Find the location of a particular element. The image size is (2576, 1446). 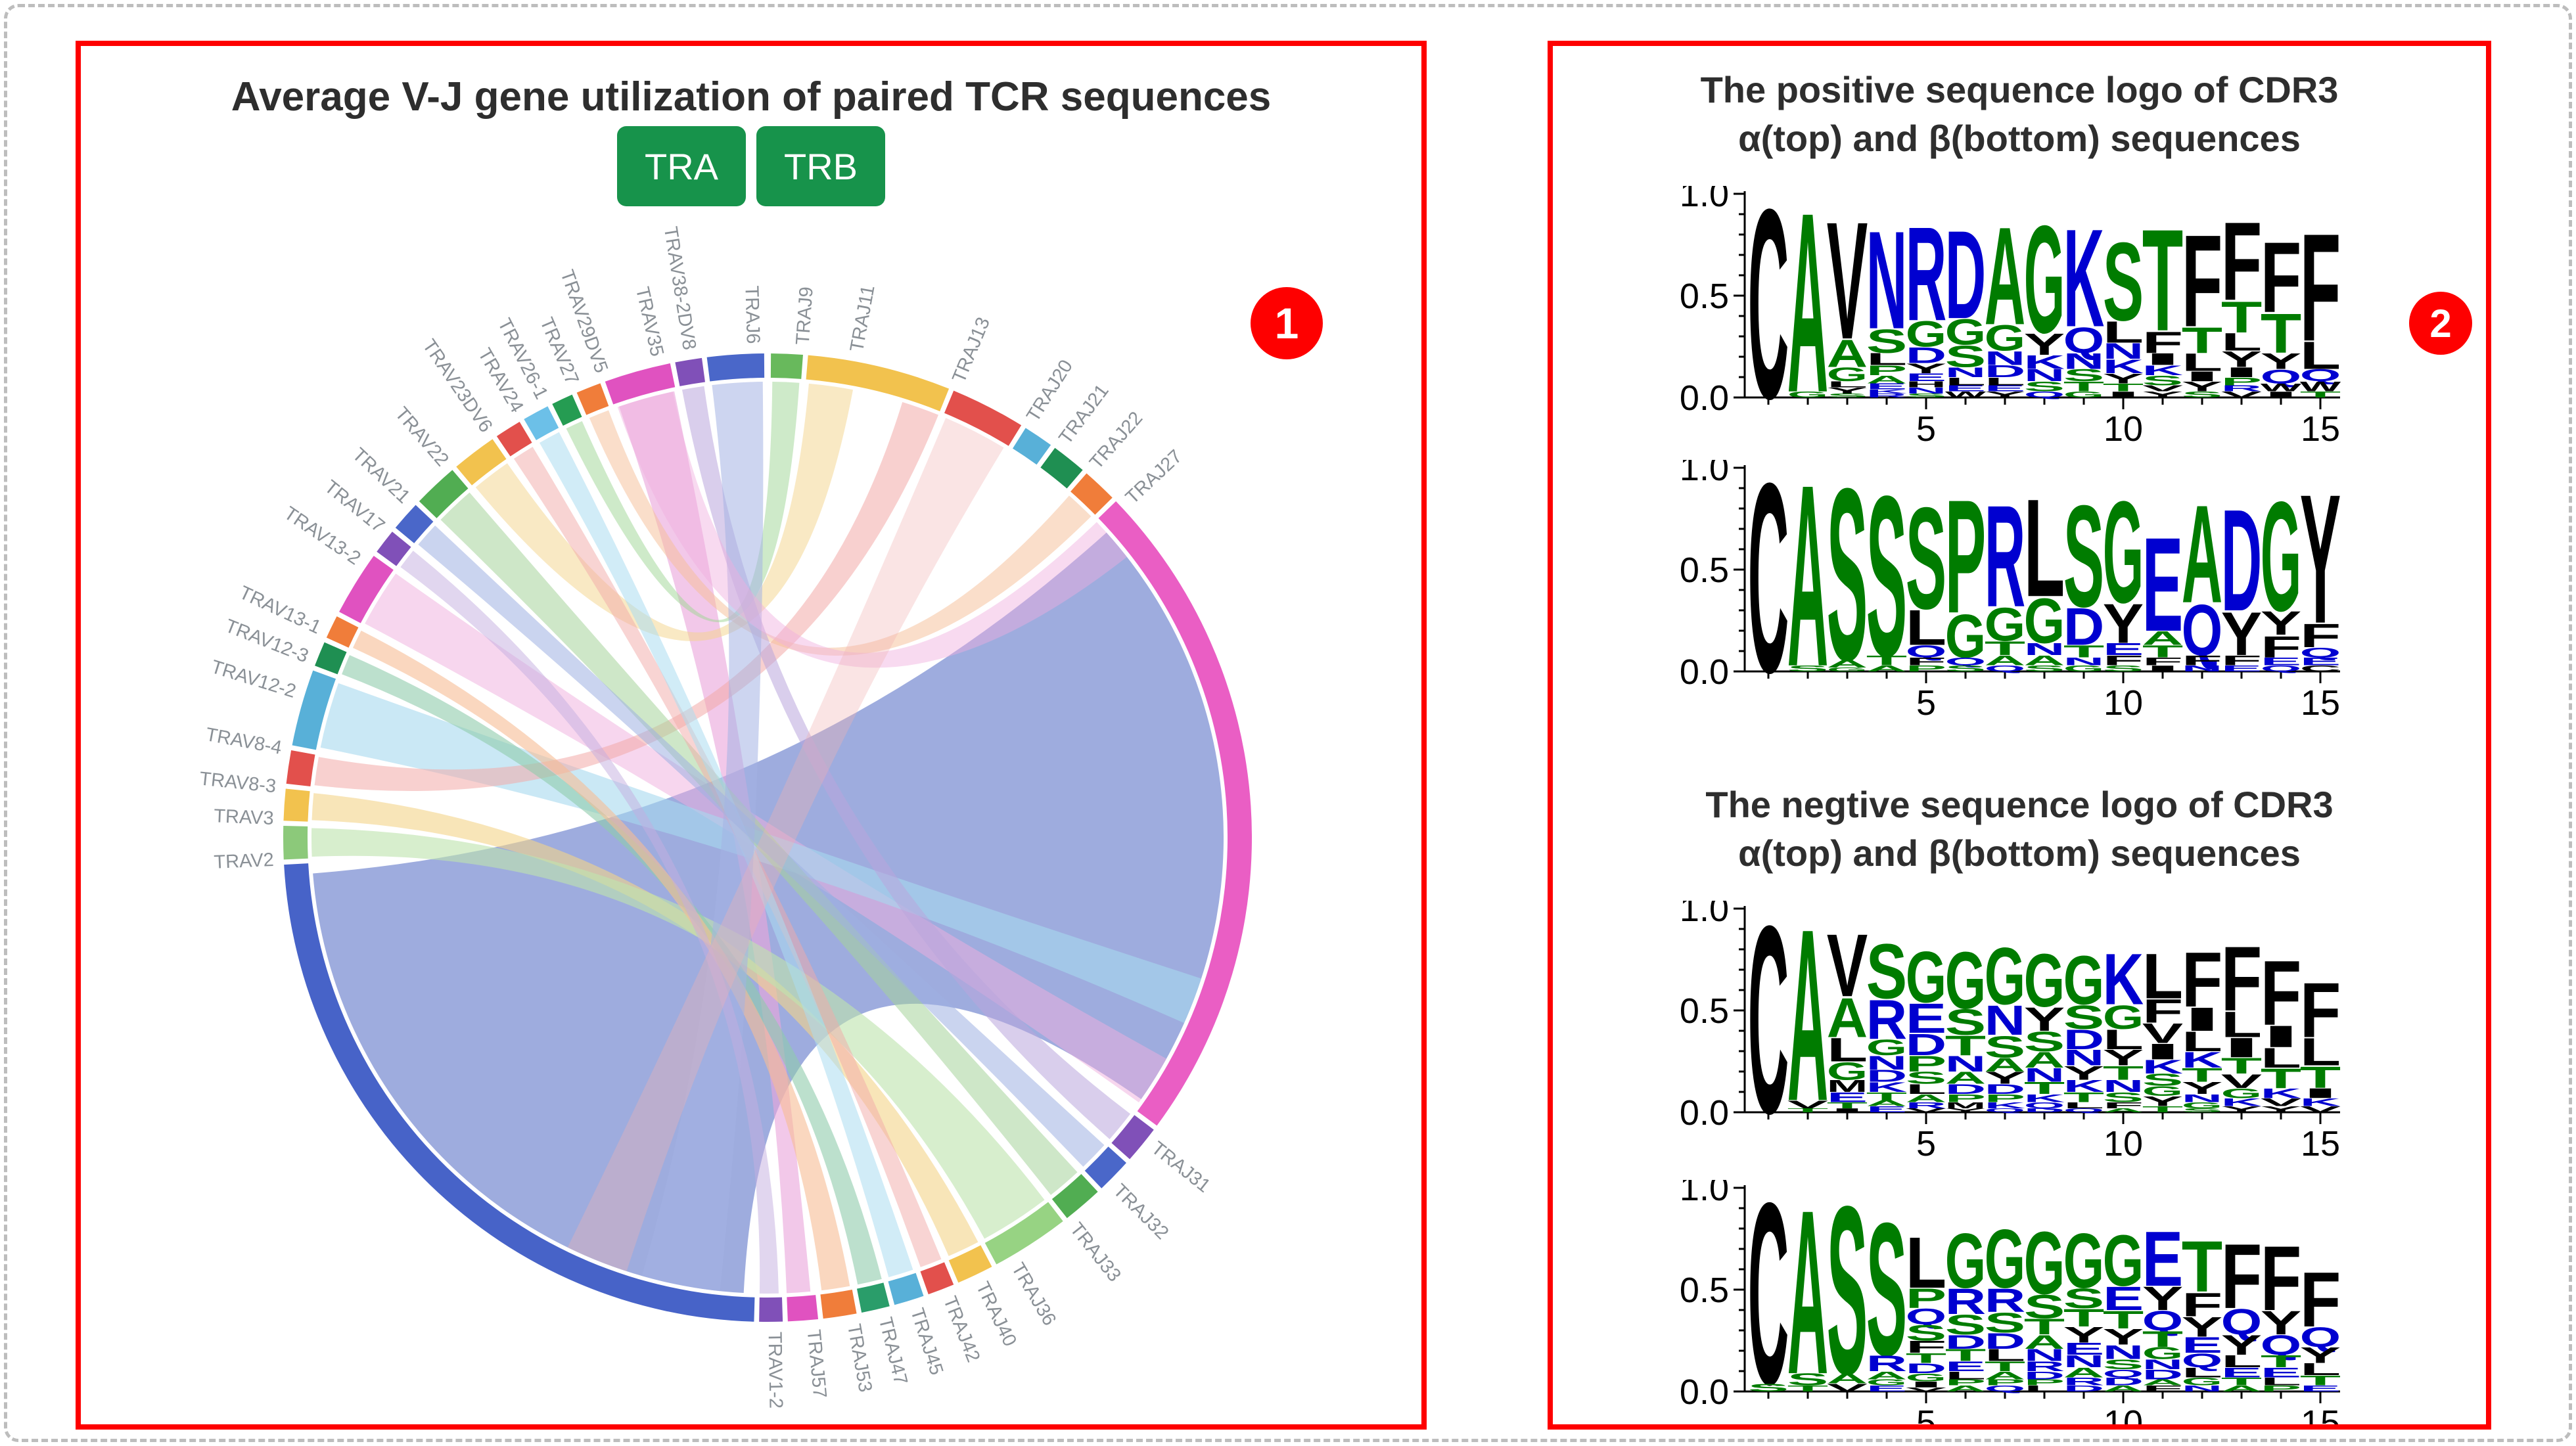

svg-text: C is located at coordinates (1768, 317).